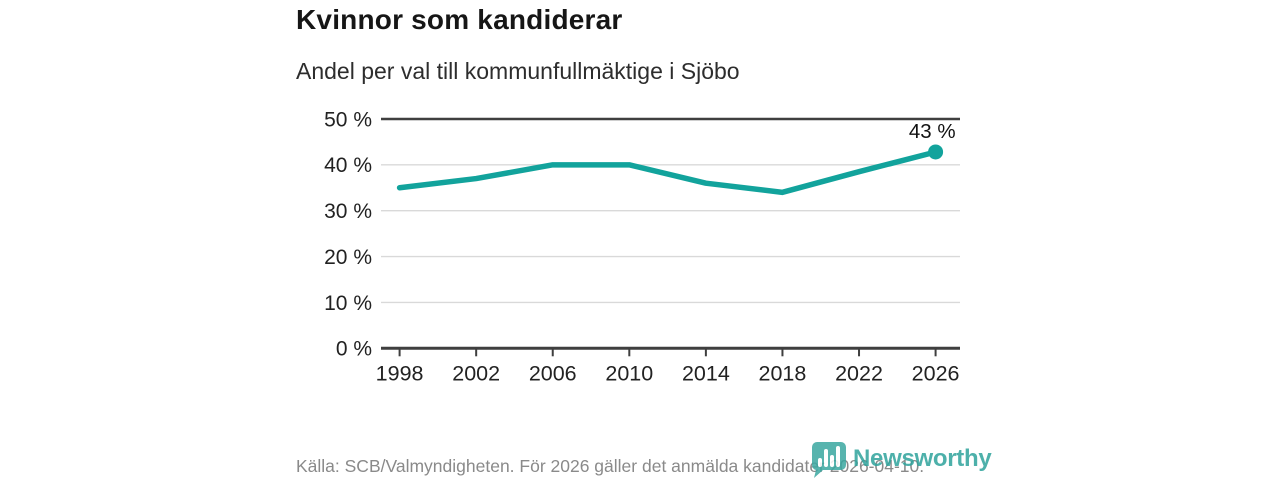 This screenshot has height=480, width=1280. I want to click on newsworthy-bar-chart-bubble-icon, so click(828, 460).